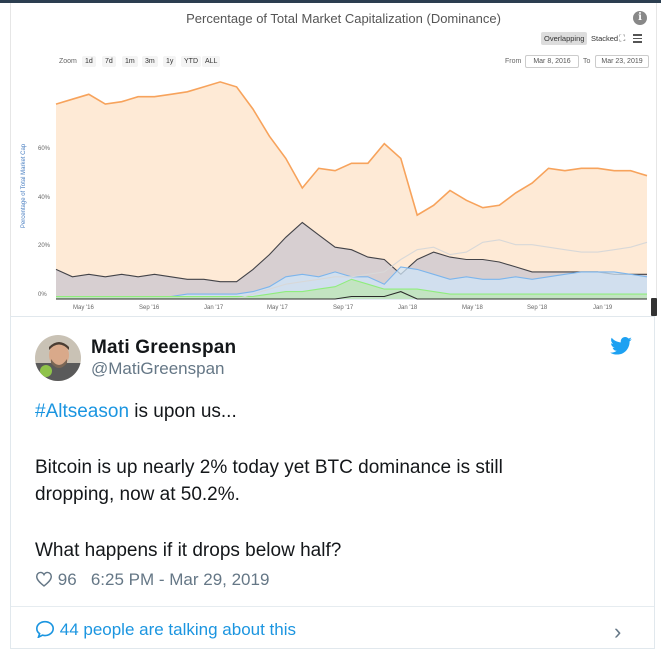  I want to click on x-tick-label: May '18, so click(472, 308).